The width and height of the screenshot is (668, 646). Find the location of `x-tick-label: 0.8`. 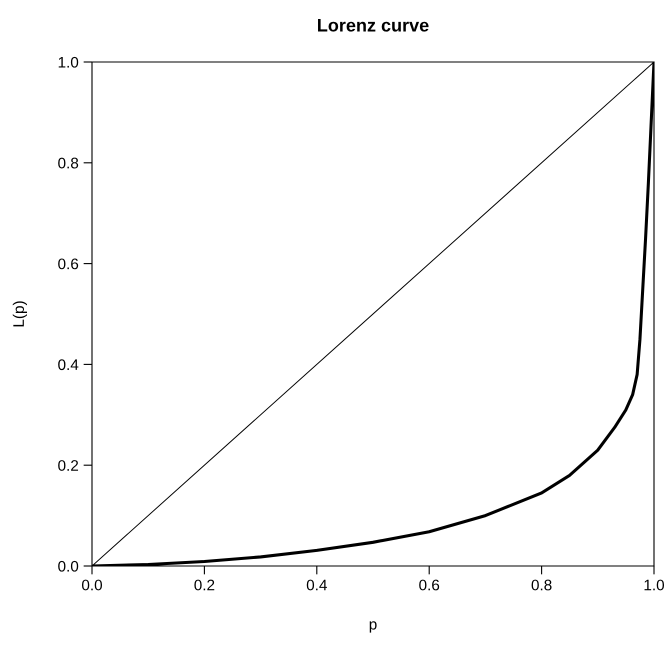

x-tick-label: 0.8 is located at coordinates (542, 585).